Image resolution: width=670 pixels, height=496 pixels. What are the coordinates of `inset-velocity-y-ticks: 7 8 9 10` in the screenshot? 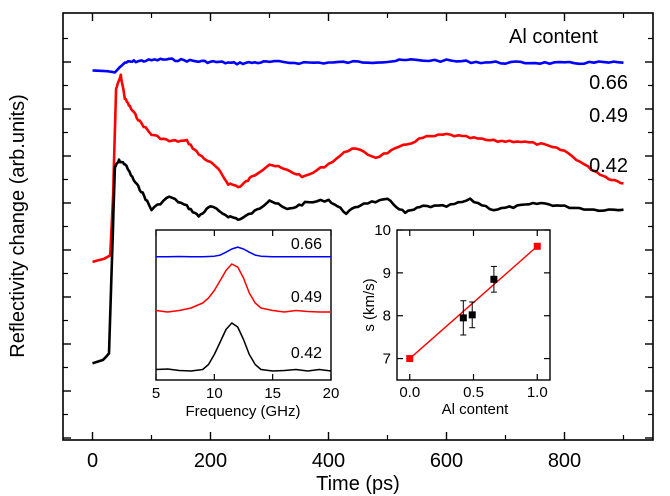 It's located at (462, 295).